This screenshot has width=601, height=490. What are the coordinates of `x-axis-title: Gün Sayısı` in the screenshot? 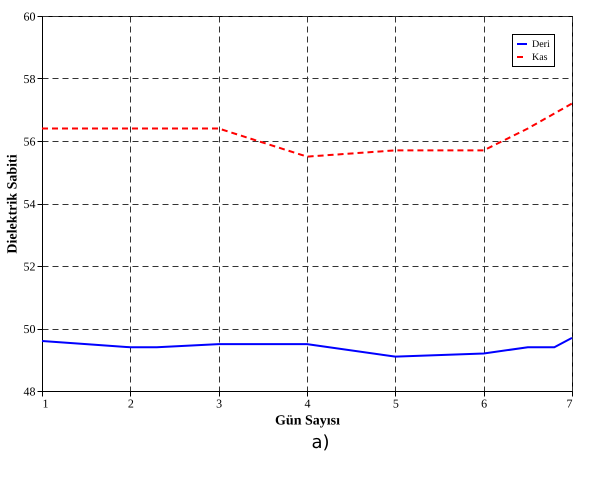 It's located at (307, 421).